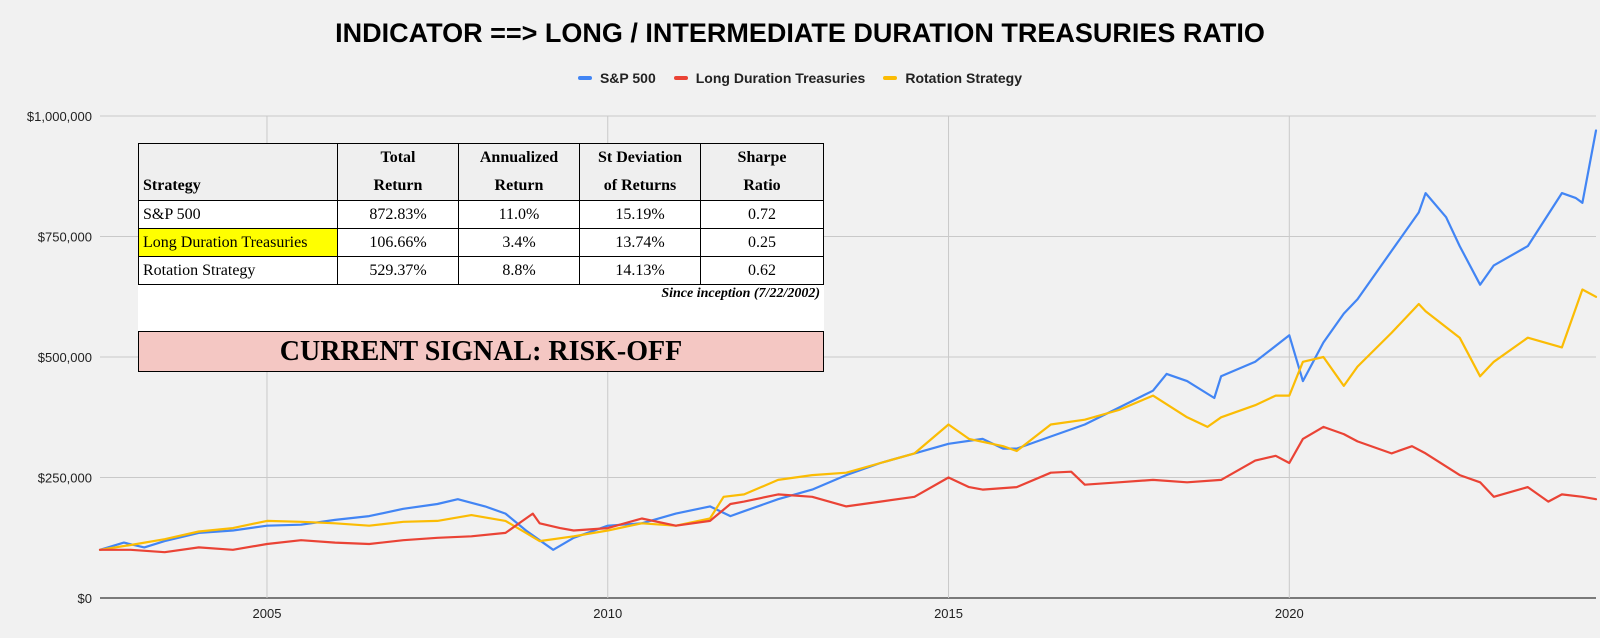  What do you see at coordinates (65, 237) in the screenshot?
I see `y-tick-label: $750,000` at bounding box center [65, 237].